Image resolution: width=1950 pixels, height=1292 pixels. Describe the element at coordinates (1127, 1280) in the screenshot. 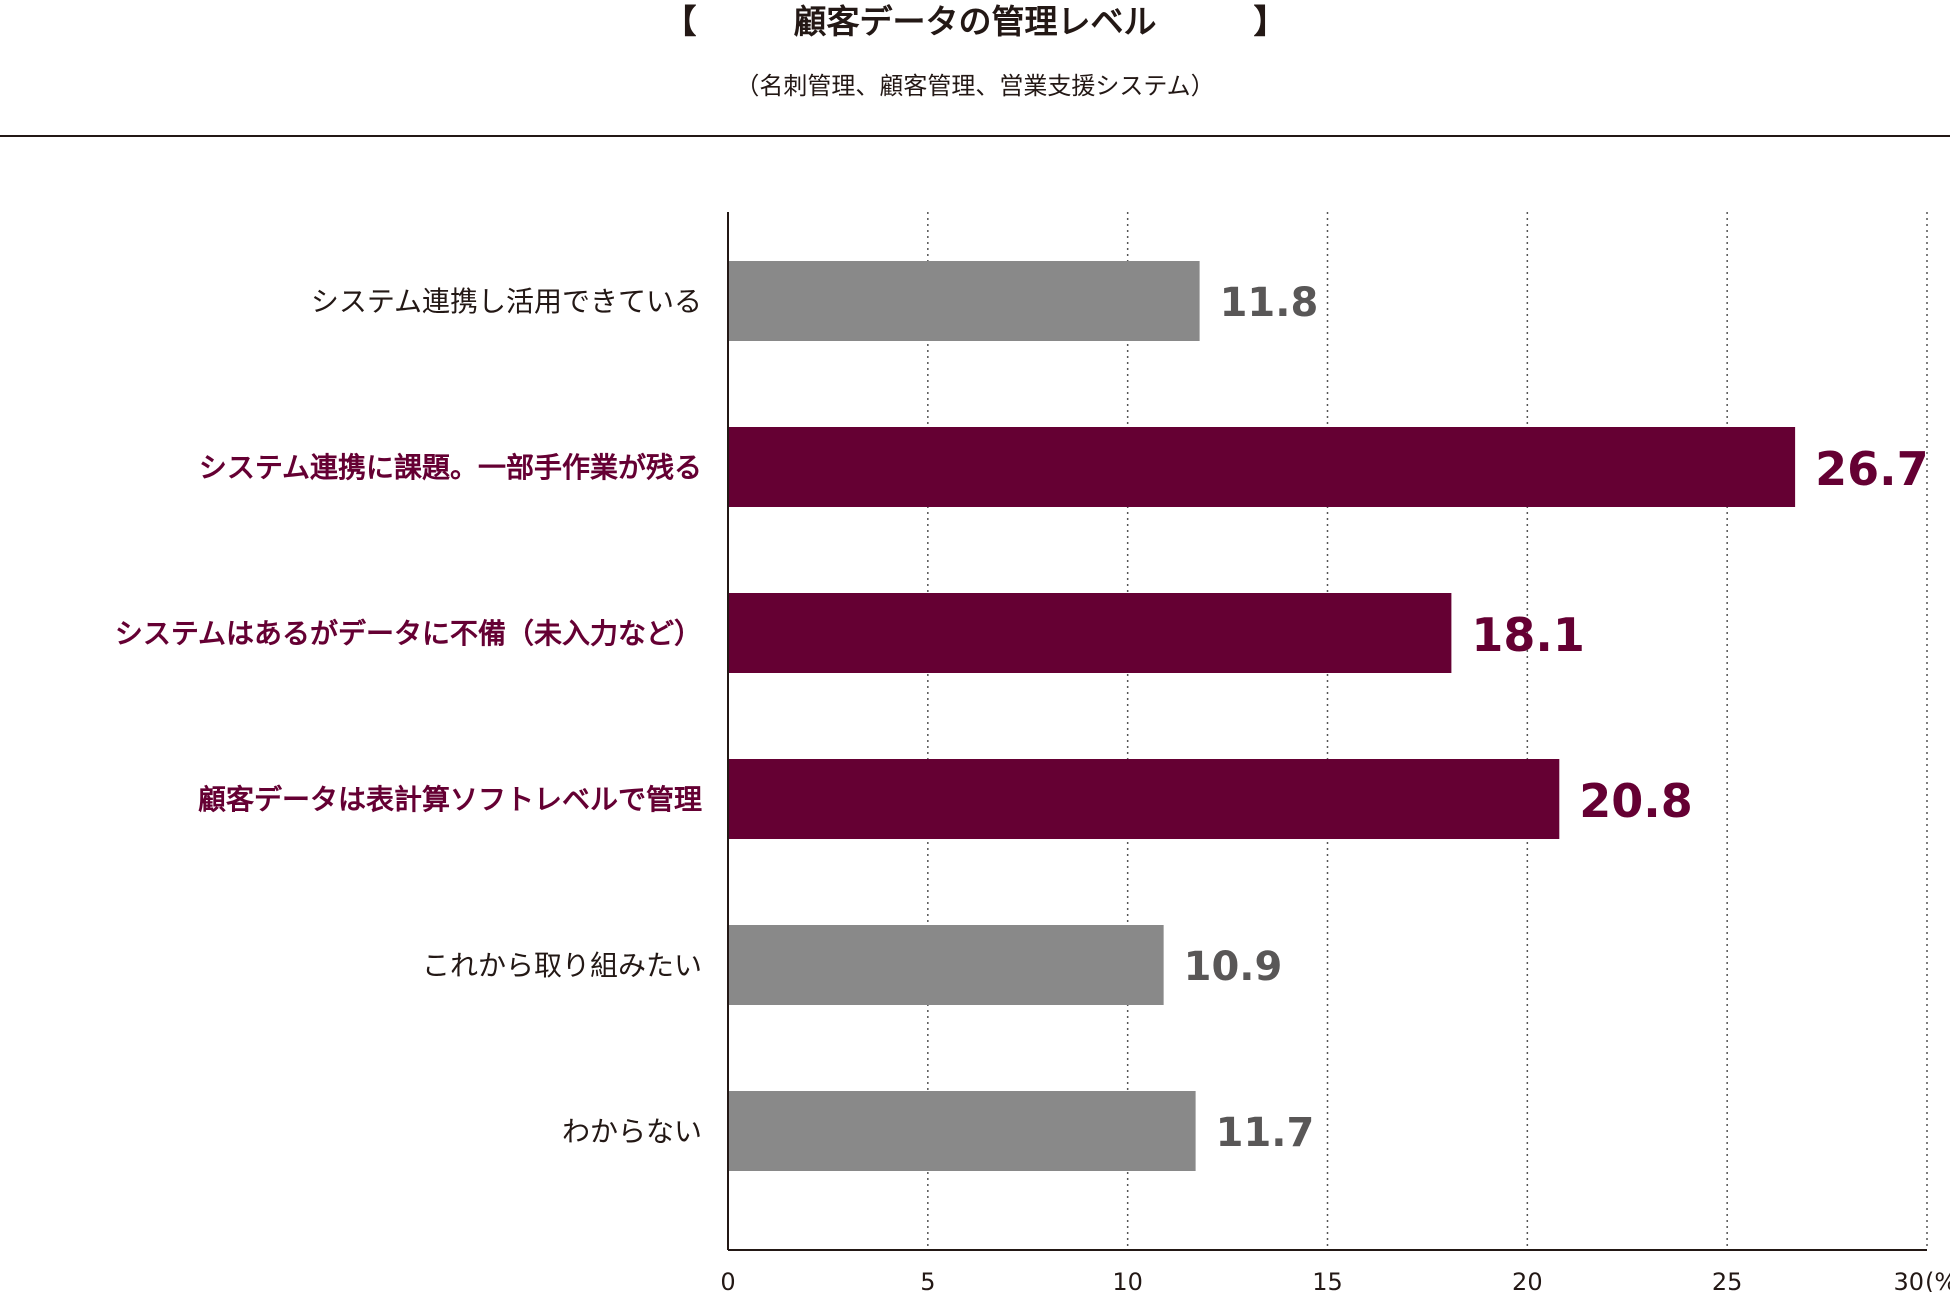

I see `x-tick-label: 10` at that location.